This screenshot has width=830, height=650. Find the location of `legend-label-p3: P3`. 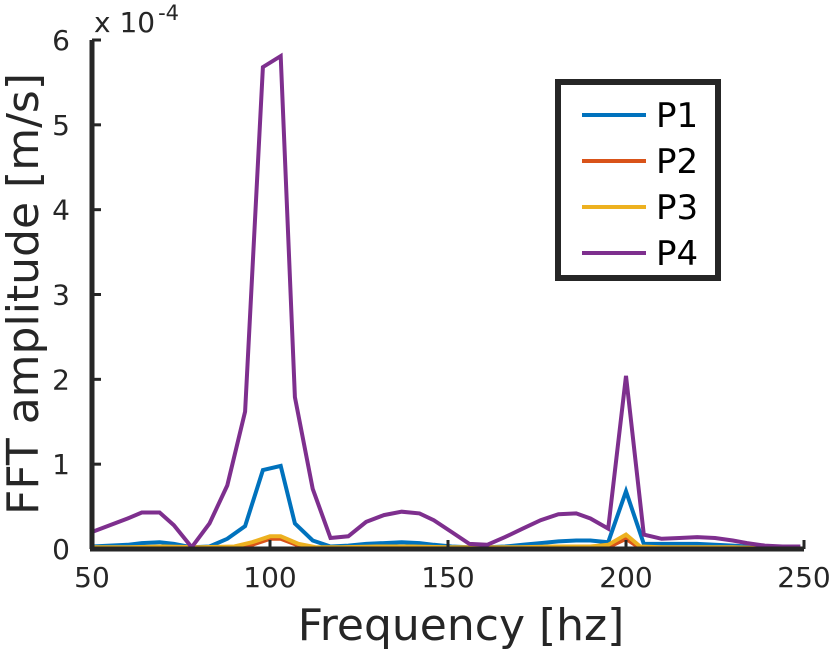

legend-label-p3: P3 is located at coordinates (677, 208).